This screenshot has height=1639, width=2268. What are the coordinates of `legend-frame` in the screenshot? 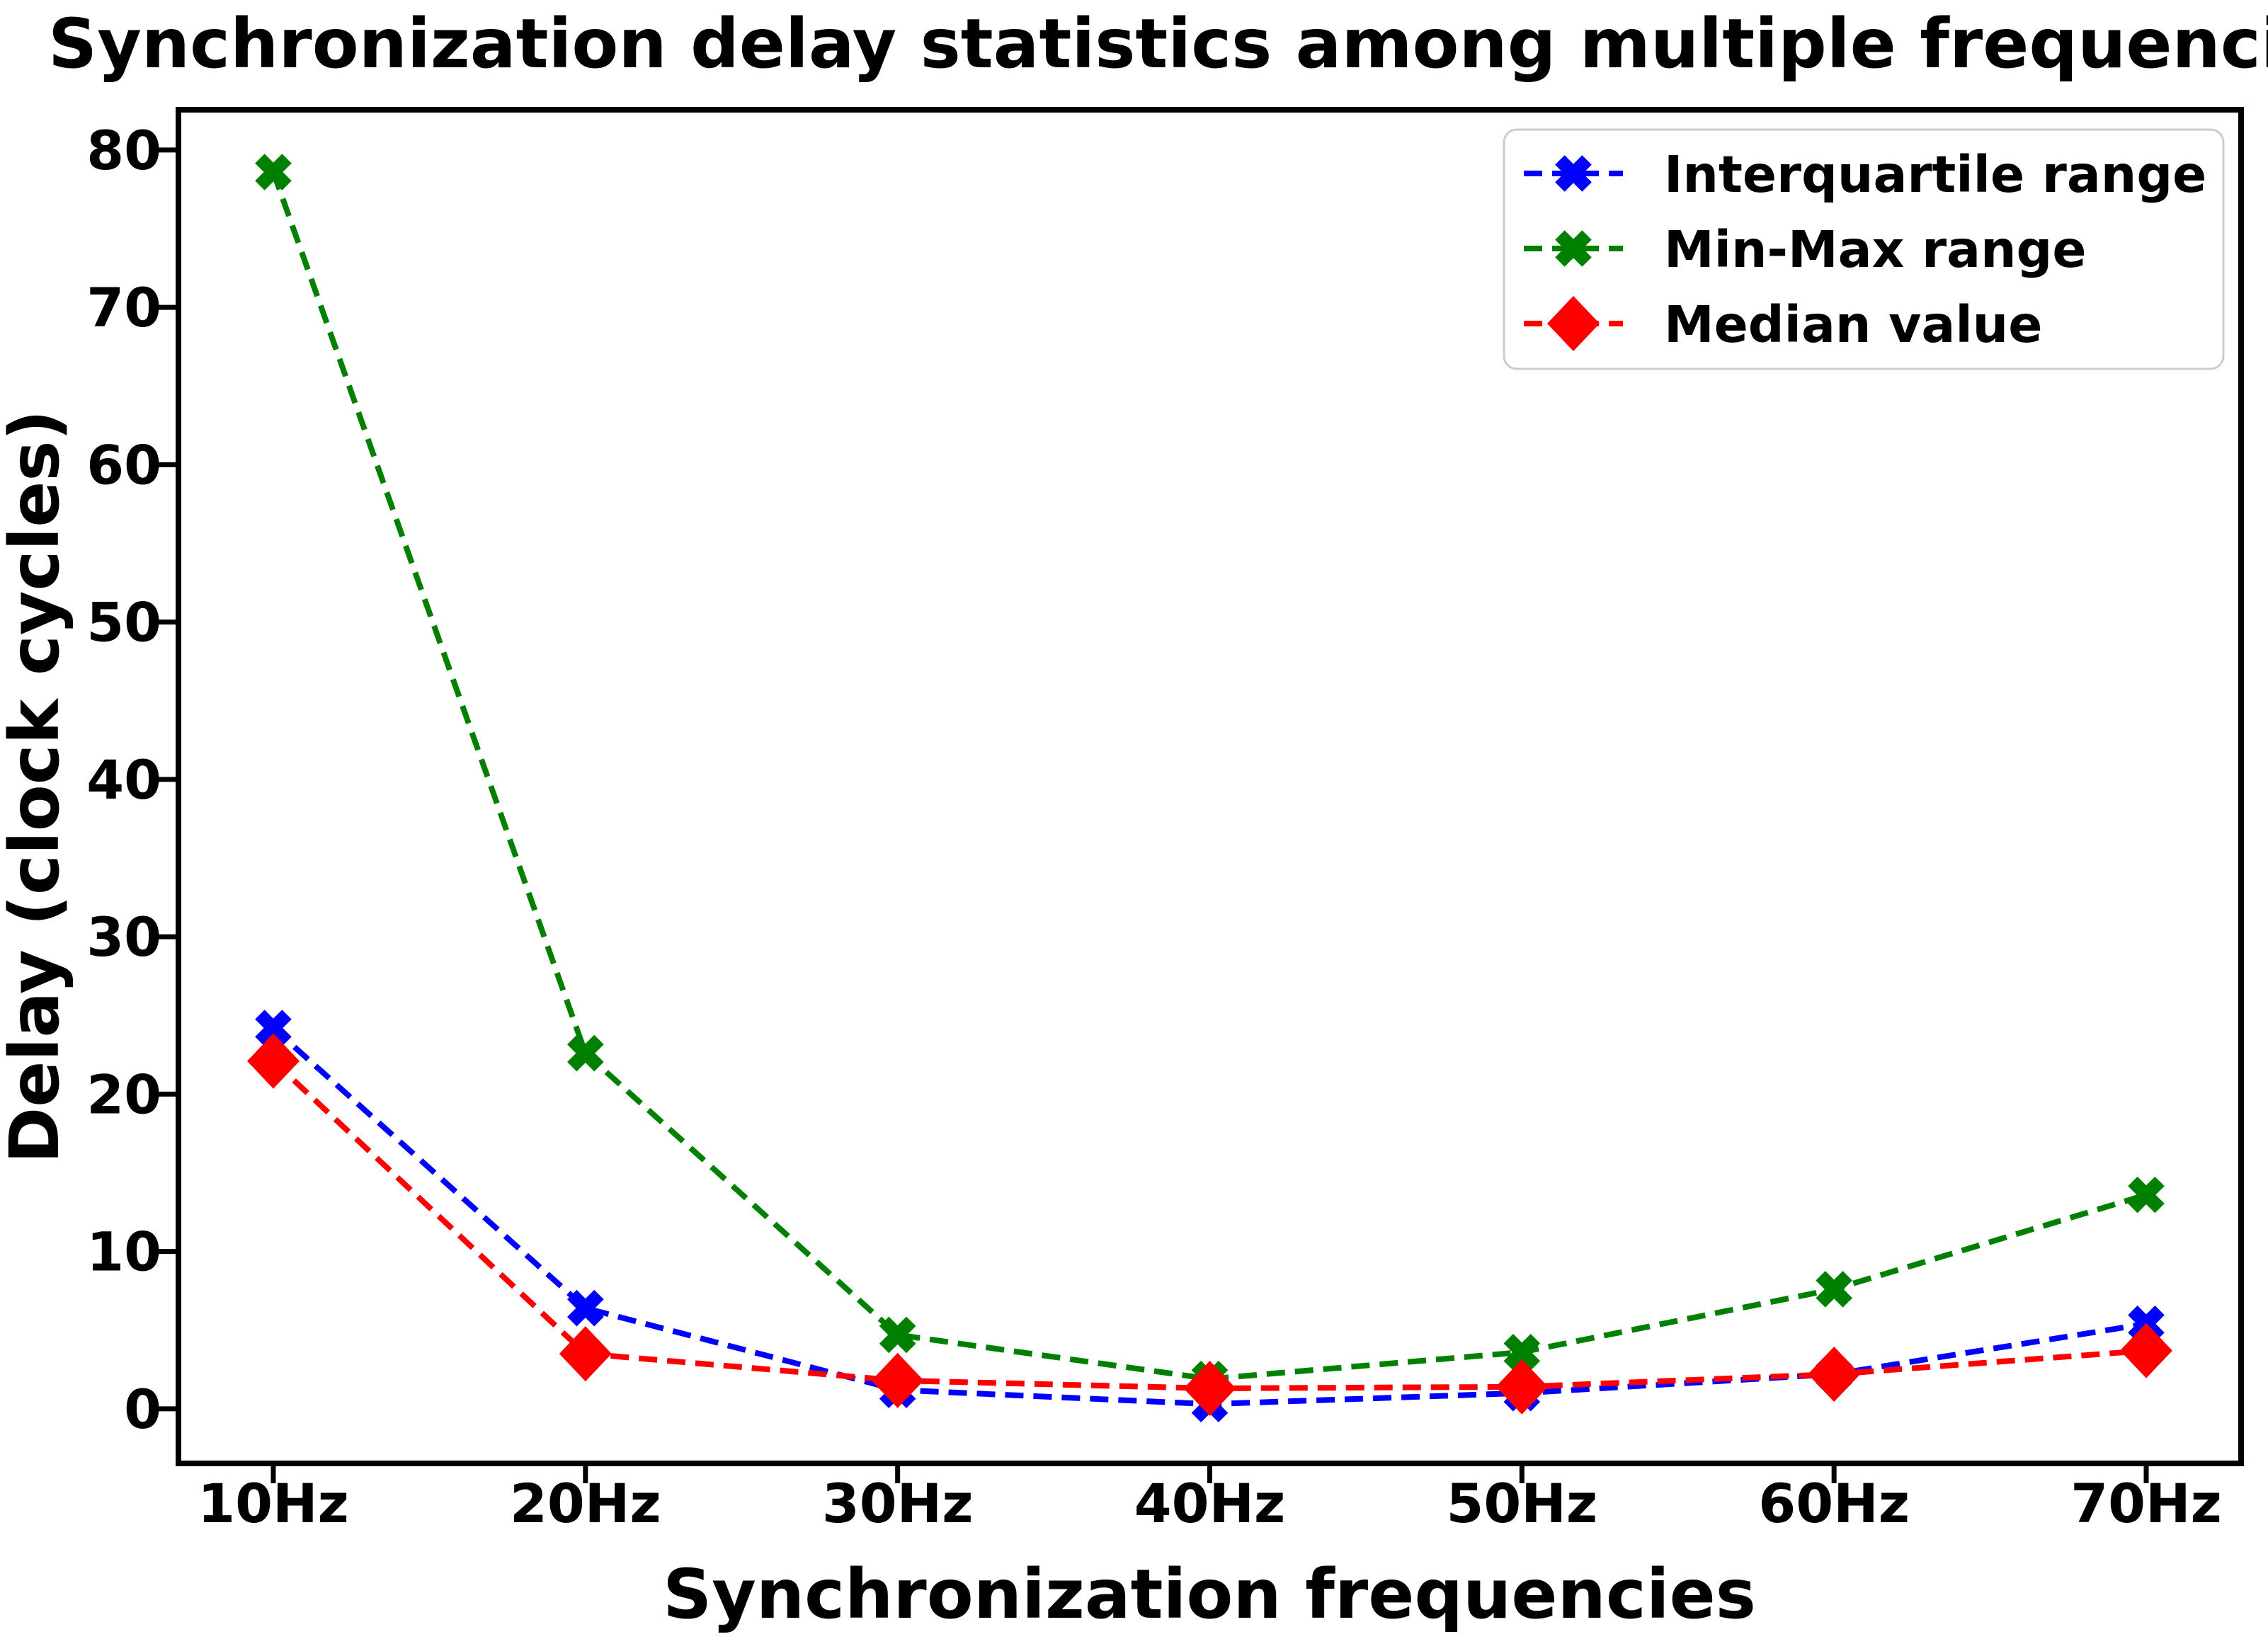 It's located at (1864, 249).